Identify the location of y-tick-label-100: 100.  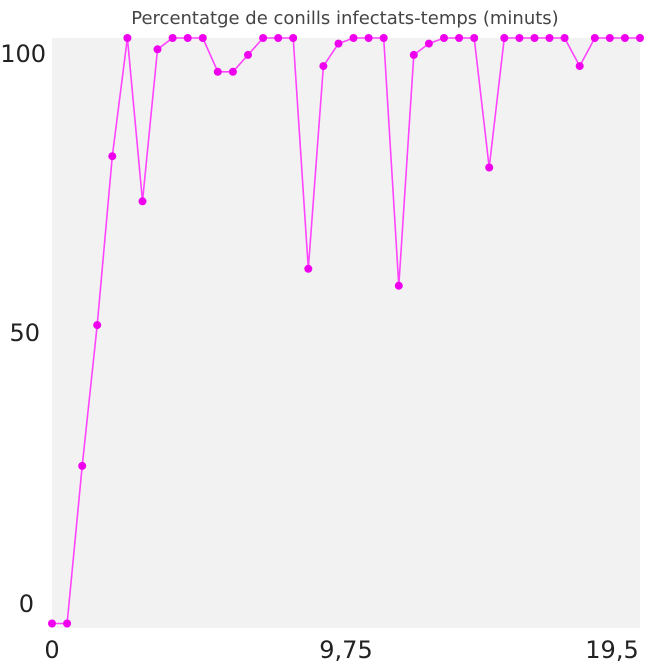
(23, 54).